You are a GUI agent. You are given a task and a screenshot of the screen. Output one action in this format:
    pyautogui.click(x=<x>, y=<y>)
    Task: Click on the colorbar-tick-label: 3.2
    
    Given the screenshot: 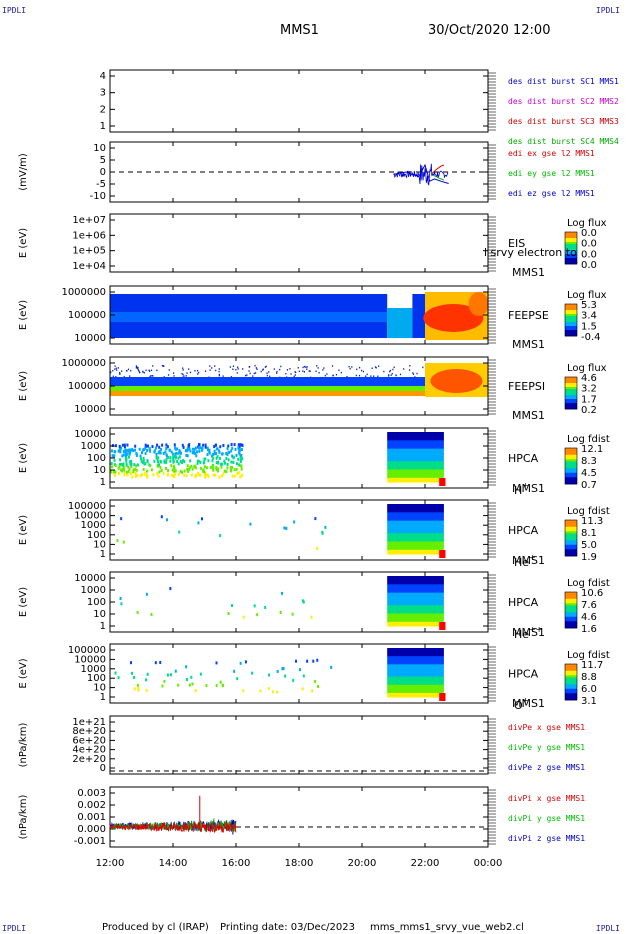 What is the action you would take?
    pyautogui.click(x=589, y=389)
    